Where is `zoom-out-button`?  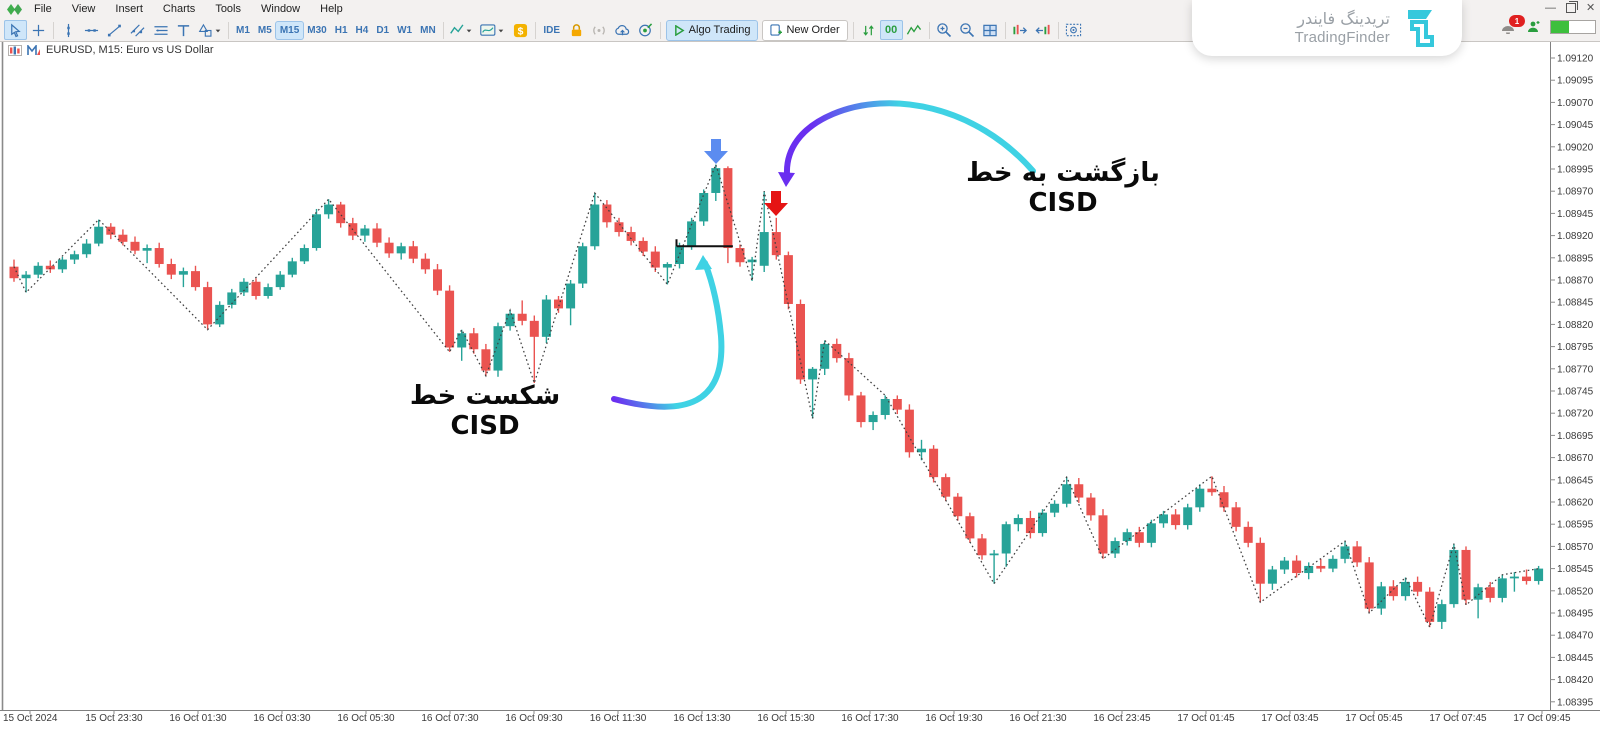 zoom-out-button is located at coordinates (967, 30).